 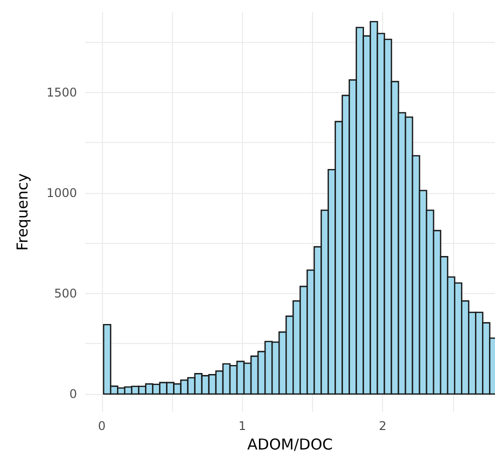 I want to click on x-tick-label: 1, so click(x=242, y=426).